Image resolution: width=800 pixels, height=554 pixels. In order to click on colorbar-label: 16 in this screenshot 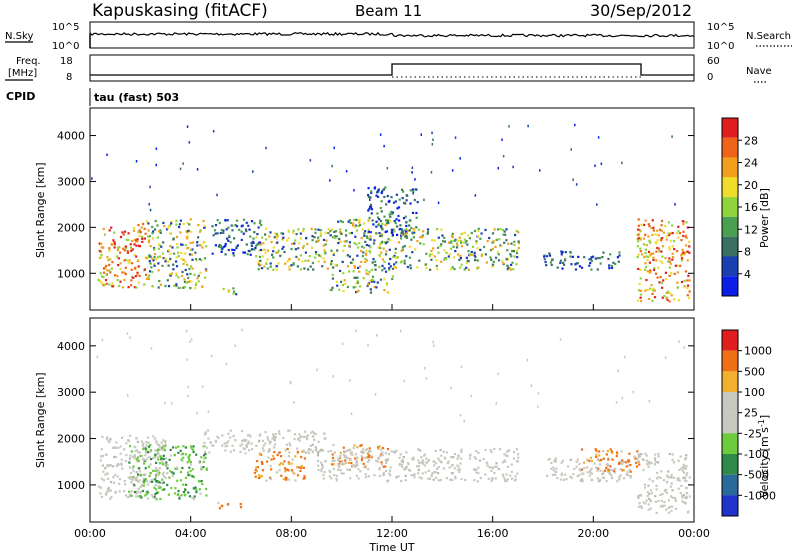, I will do `click(751, 207)`.